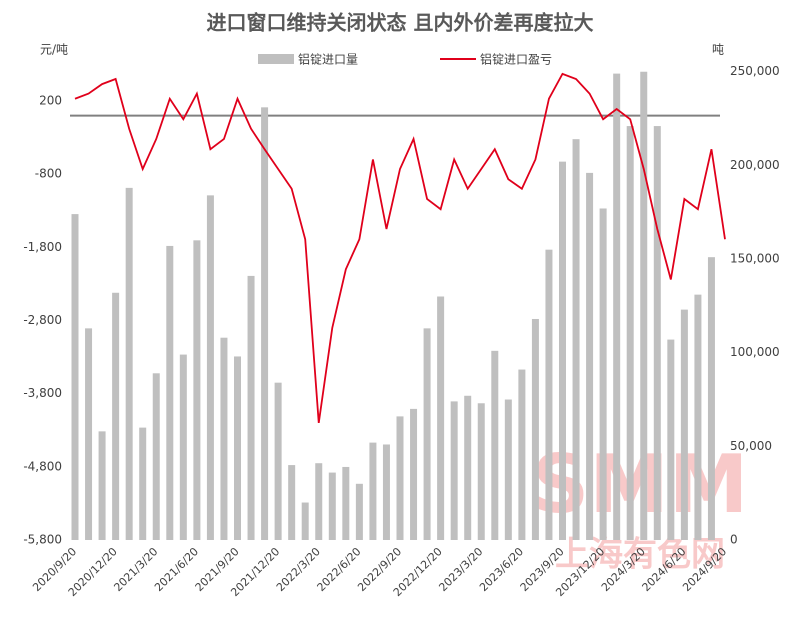  Describe the element at coordinates (755, 352) in the screenshot. I see `y2-tick-label: 100,000` at that location.